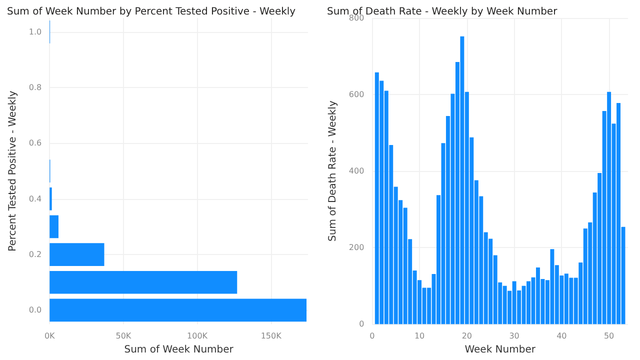 The width and height of the screenshot is (640, 360). What do you see at coordinates (35, 255) in the screenshot?
I see `y-tick-label: 0.2` at bounding box center [35, 255].